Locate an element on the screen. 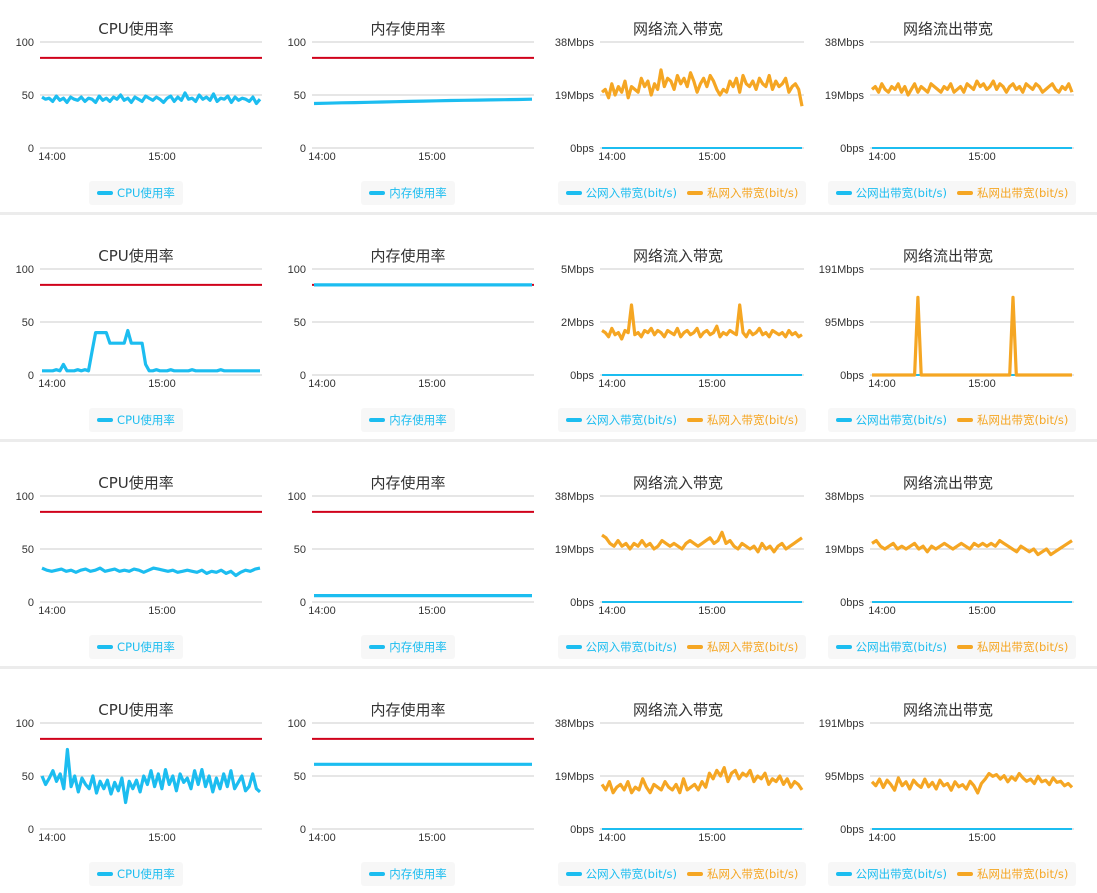 The image size is (1097, 893). y-tick-label: 95Mbps is located at coordinates (845, 777).